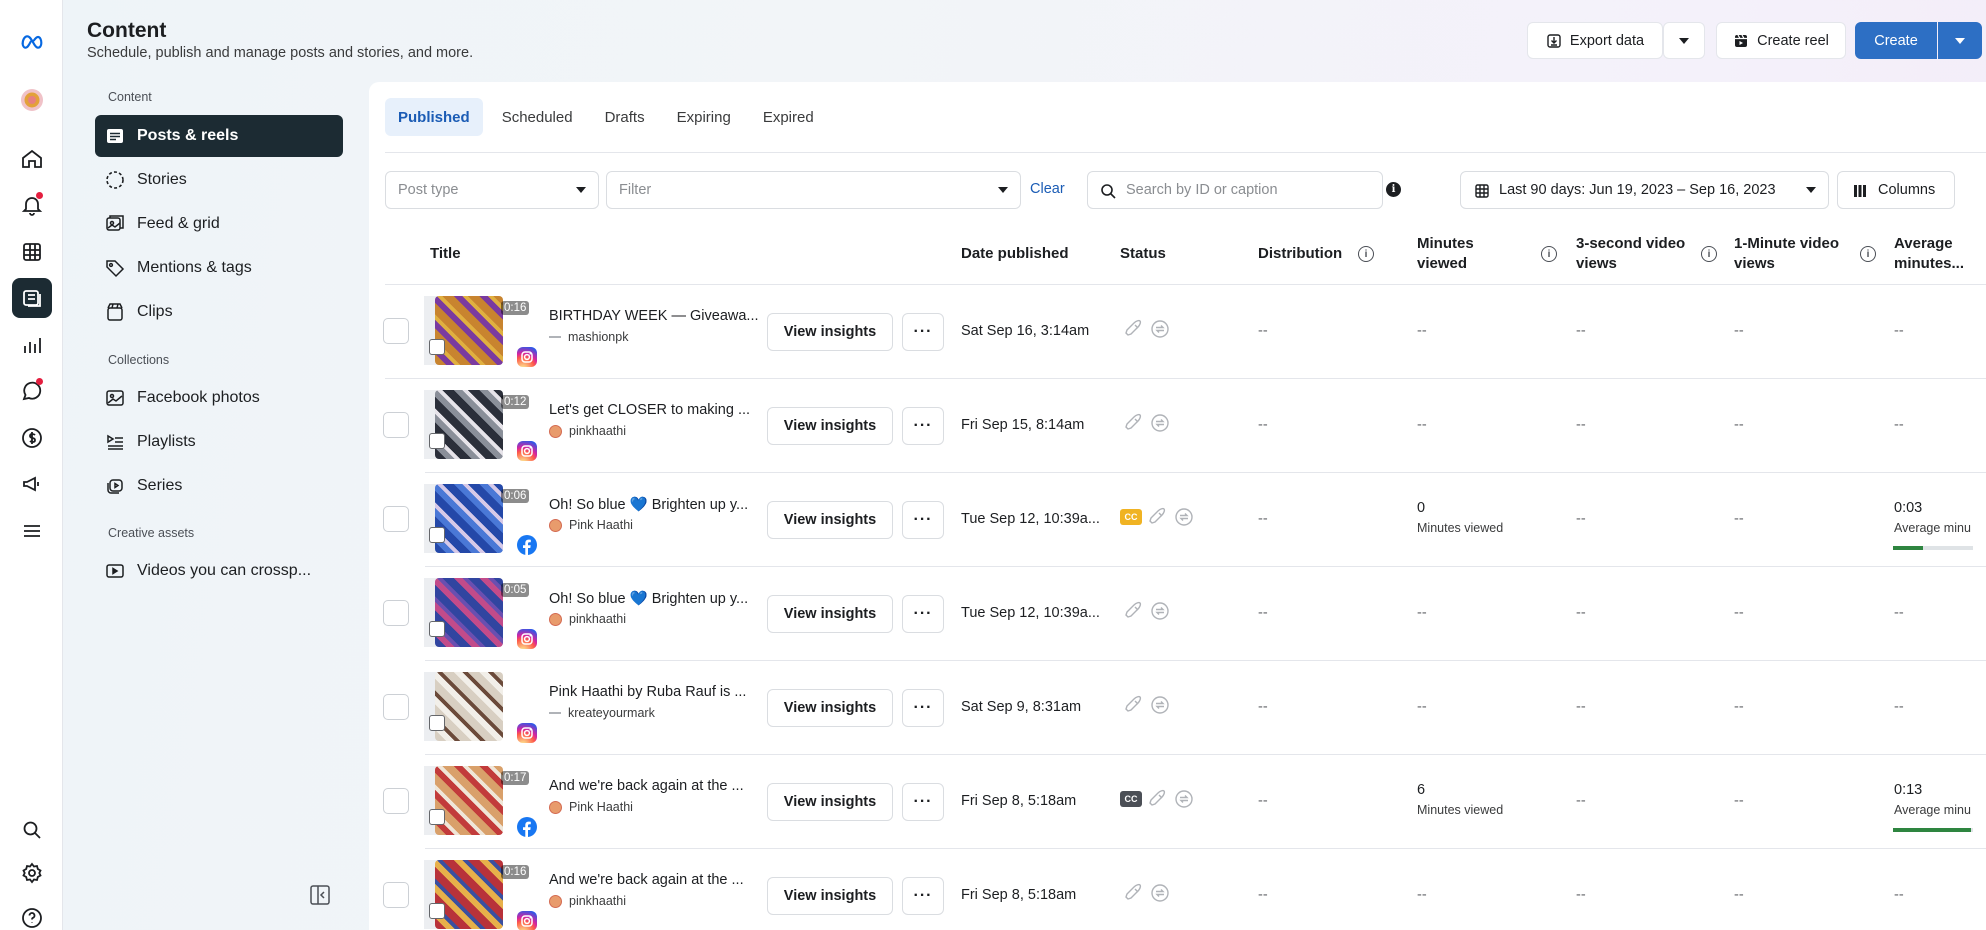  What do you see at coordinates (1786, 254) in the screenshot?
I see `column-header-1-minute-views: 1-Minute video views` at bounding box center [1786, 254].